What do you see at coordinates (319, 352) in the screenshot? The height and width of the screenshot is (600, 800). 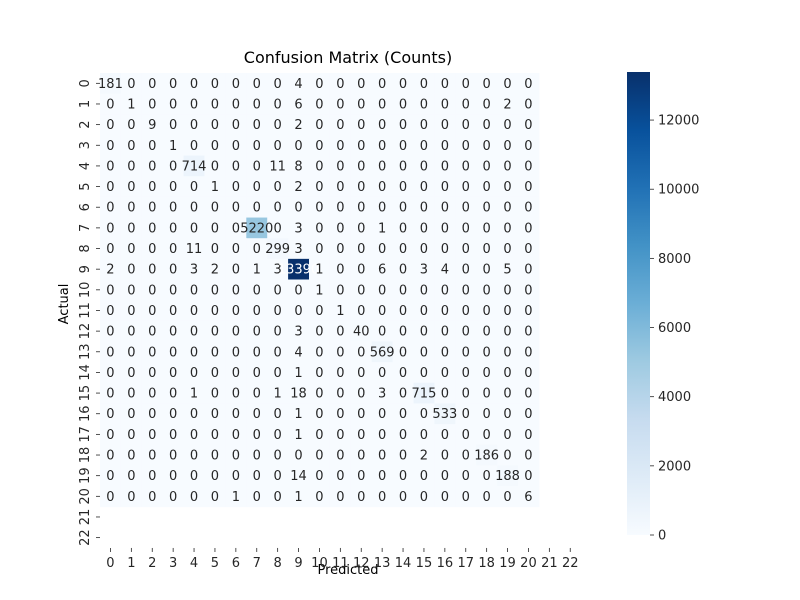 I see `cell-label-13-10: 0` at bounding box center [319, 352].